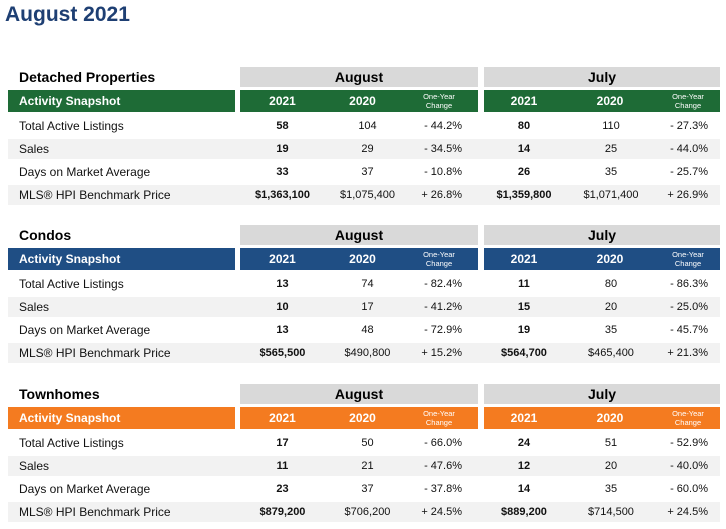  I want to click on cell-aug-2020: 74, so click(367, 284).